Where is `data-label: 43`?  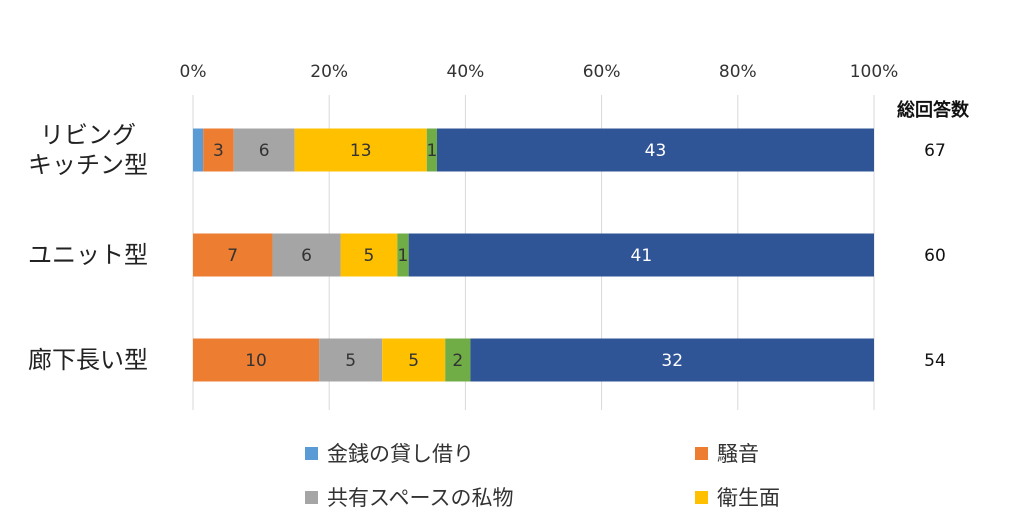
data-label: 43 is located at coordinates (656, 151).